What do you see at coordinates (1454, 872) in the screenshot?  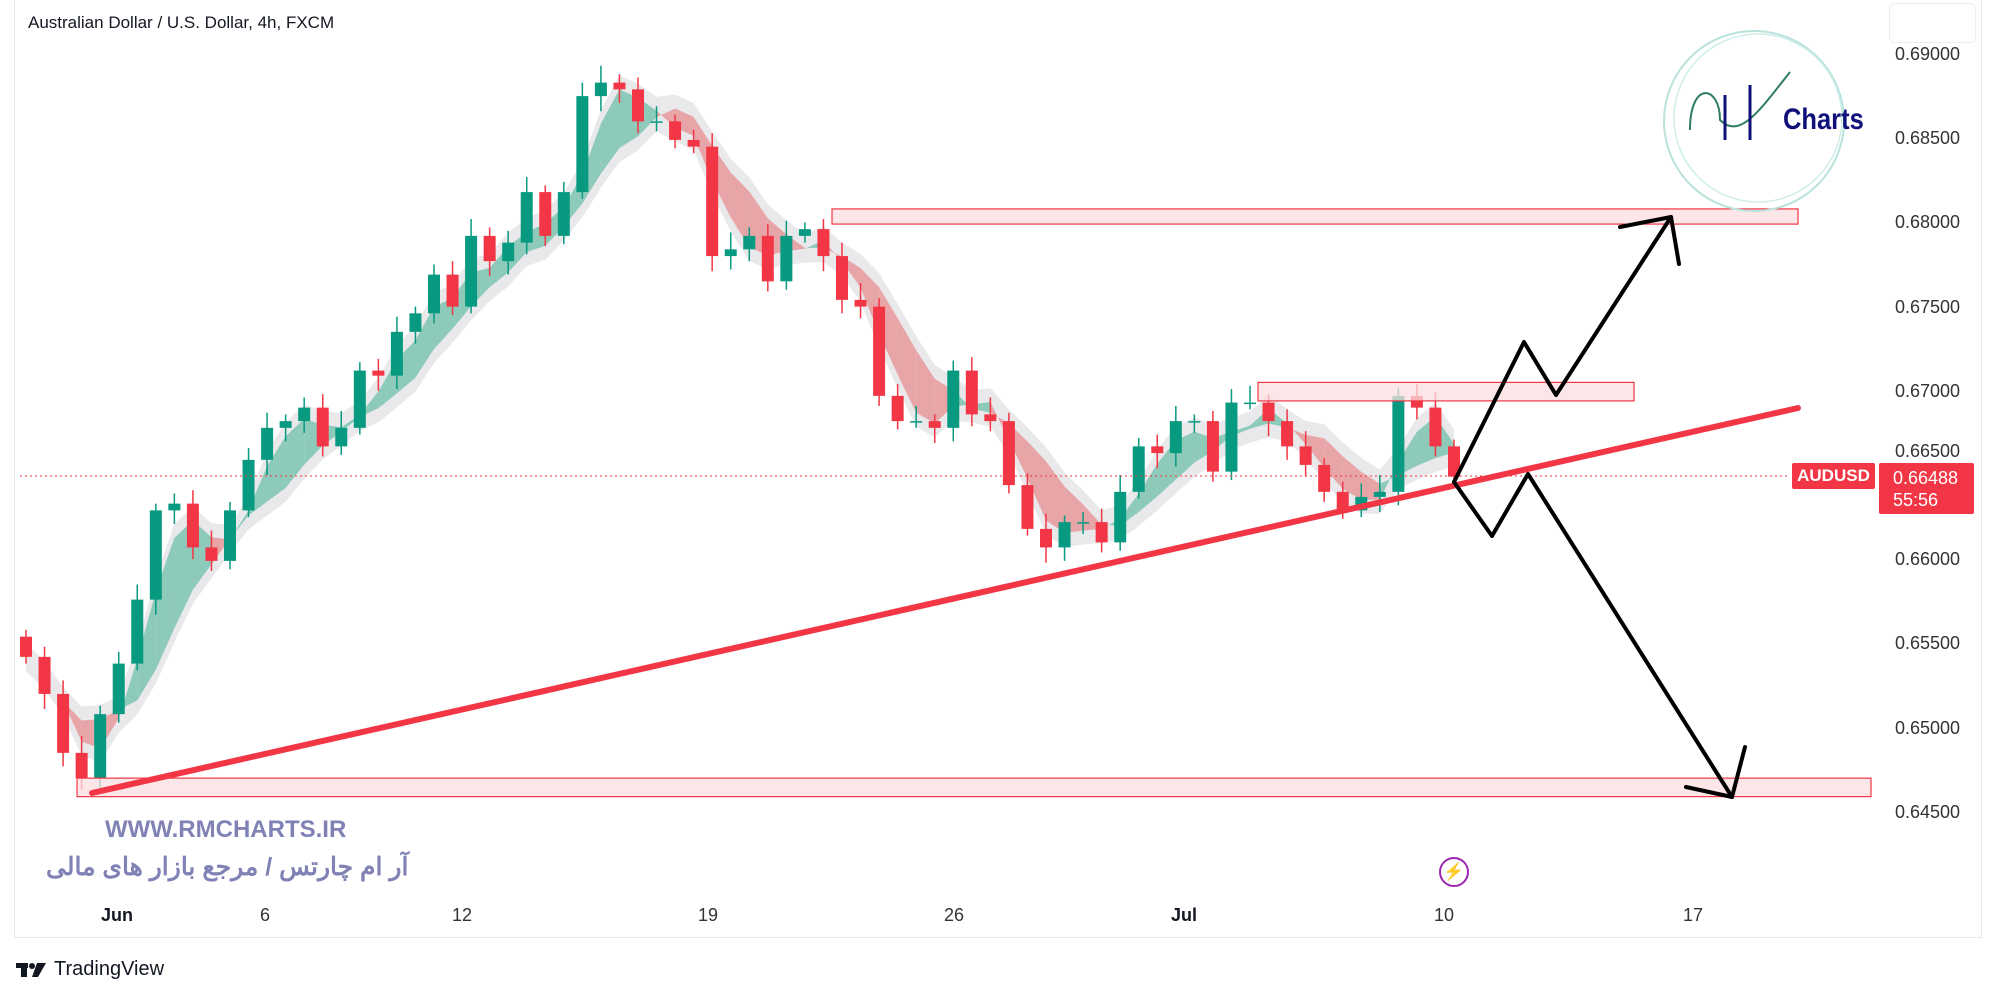 I see `lightning-icon: ⚡` at bounding box center [1454, 872].